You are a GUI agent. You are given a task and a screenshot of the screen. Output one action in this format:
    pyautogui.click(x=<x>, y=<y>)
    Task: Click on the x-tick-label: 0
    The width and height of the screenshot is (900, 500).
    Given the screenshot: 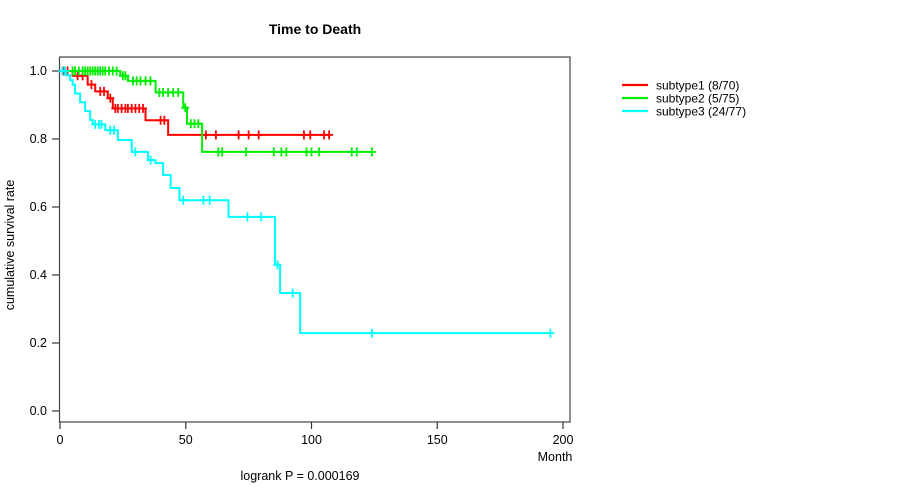 What is the action you would take?
    pyautogui.click(x=60, y=440)
    